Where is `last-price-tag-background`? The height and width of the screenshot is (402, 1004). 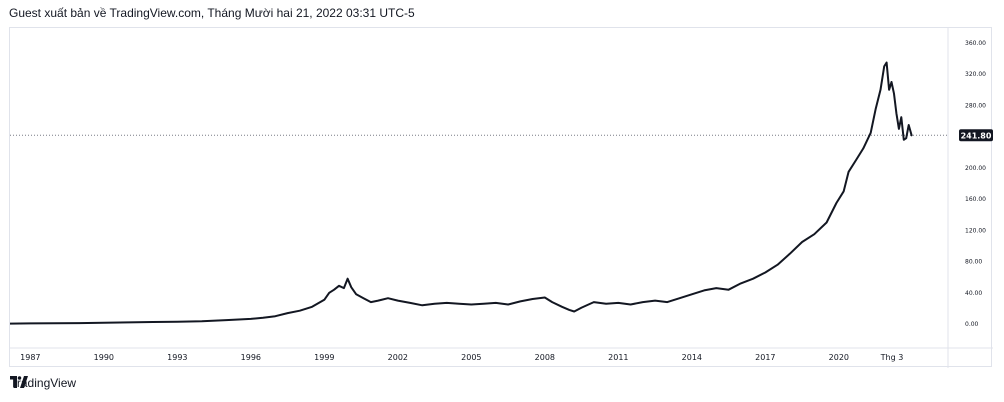
last-price-tag-background is located at coordinates (976, 135).